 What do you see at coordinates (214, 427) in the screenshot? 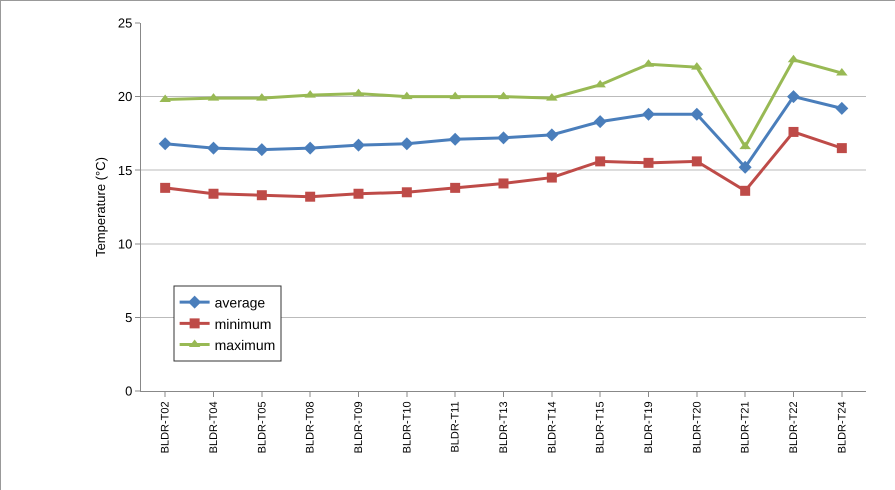
I see `x-tick-label: BLDR-T04` at bounding box center [214, 427].